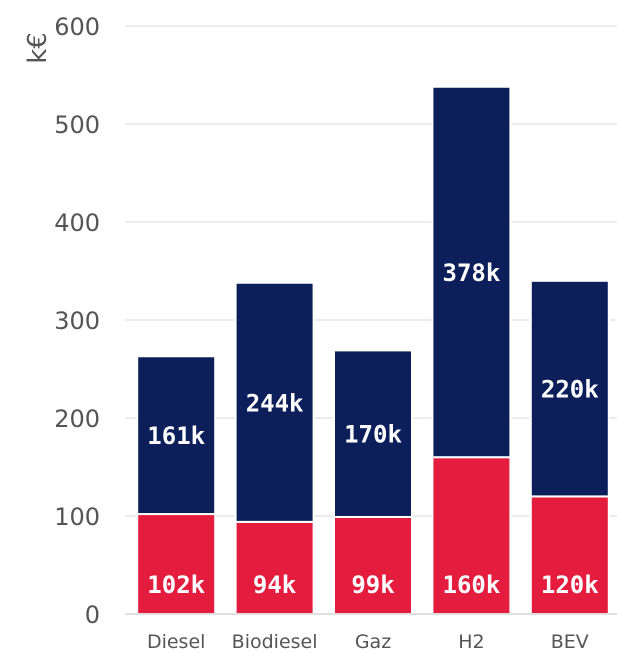 The image size is (617, 657). What do you see at coordinates (77, 321) in the screenshot?
I see `y-tick-label: 300` at bounding box center [77, 321].